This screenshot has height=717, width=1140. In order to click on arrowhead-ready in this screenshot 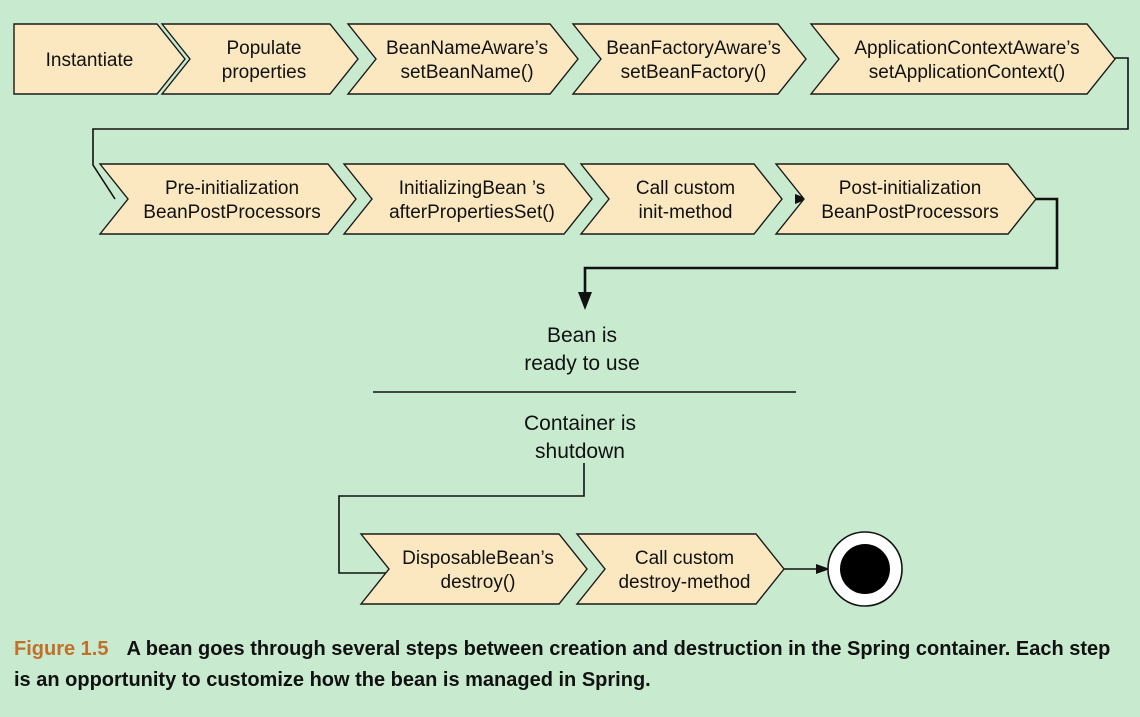, I will do `click(585, 301)`.